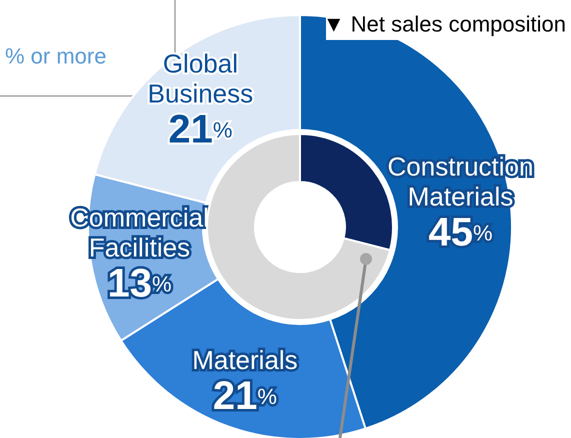 The width and height of the screenshot is (571, 438). I want to click on data-label: 45%, so click(460, 232).